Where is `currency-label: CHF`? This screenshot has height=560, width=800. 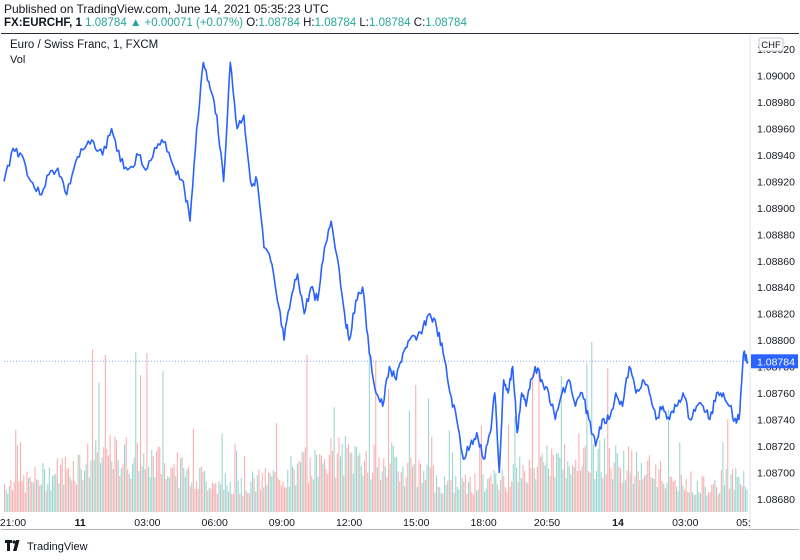 currency-label: CHF is located at coordinates (771, 45).